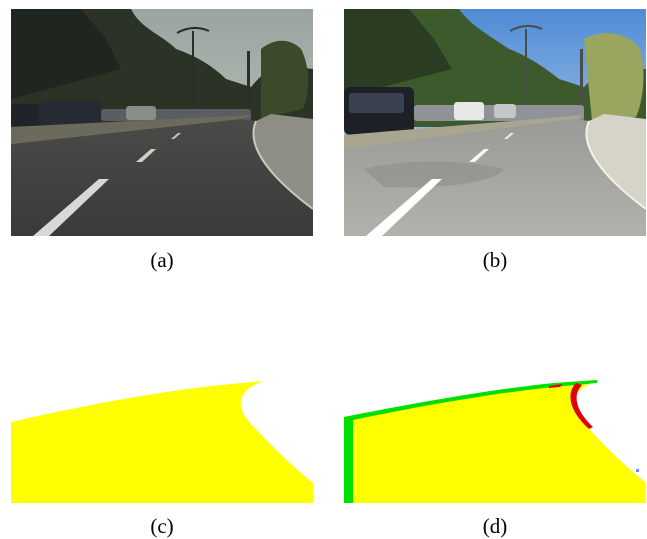  I want to click on caption-d: (d), so click(495, 526).